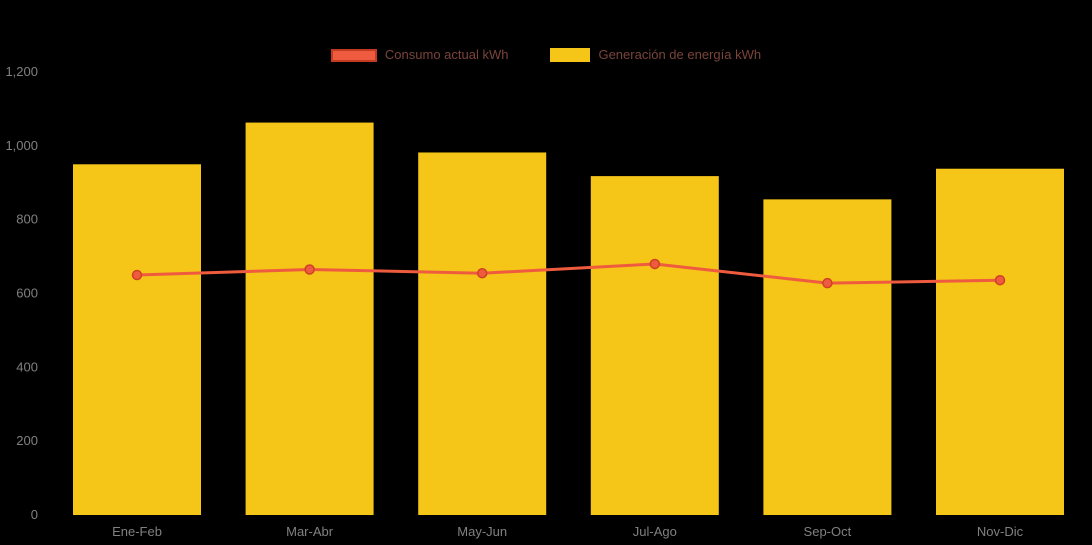 The height and width of the screenshot is (545, 1092). I want to click on legend-item-consumo: Consumo actual kWh, so click(419, 55).